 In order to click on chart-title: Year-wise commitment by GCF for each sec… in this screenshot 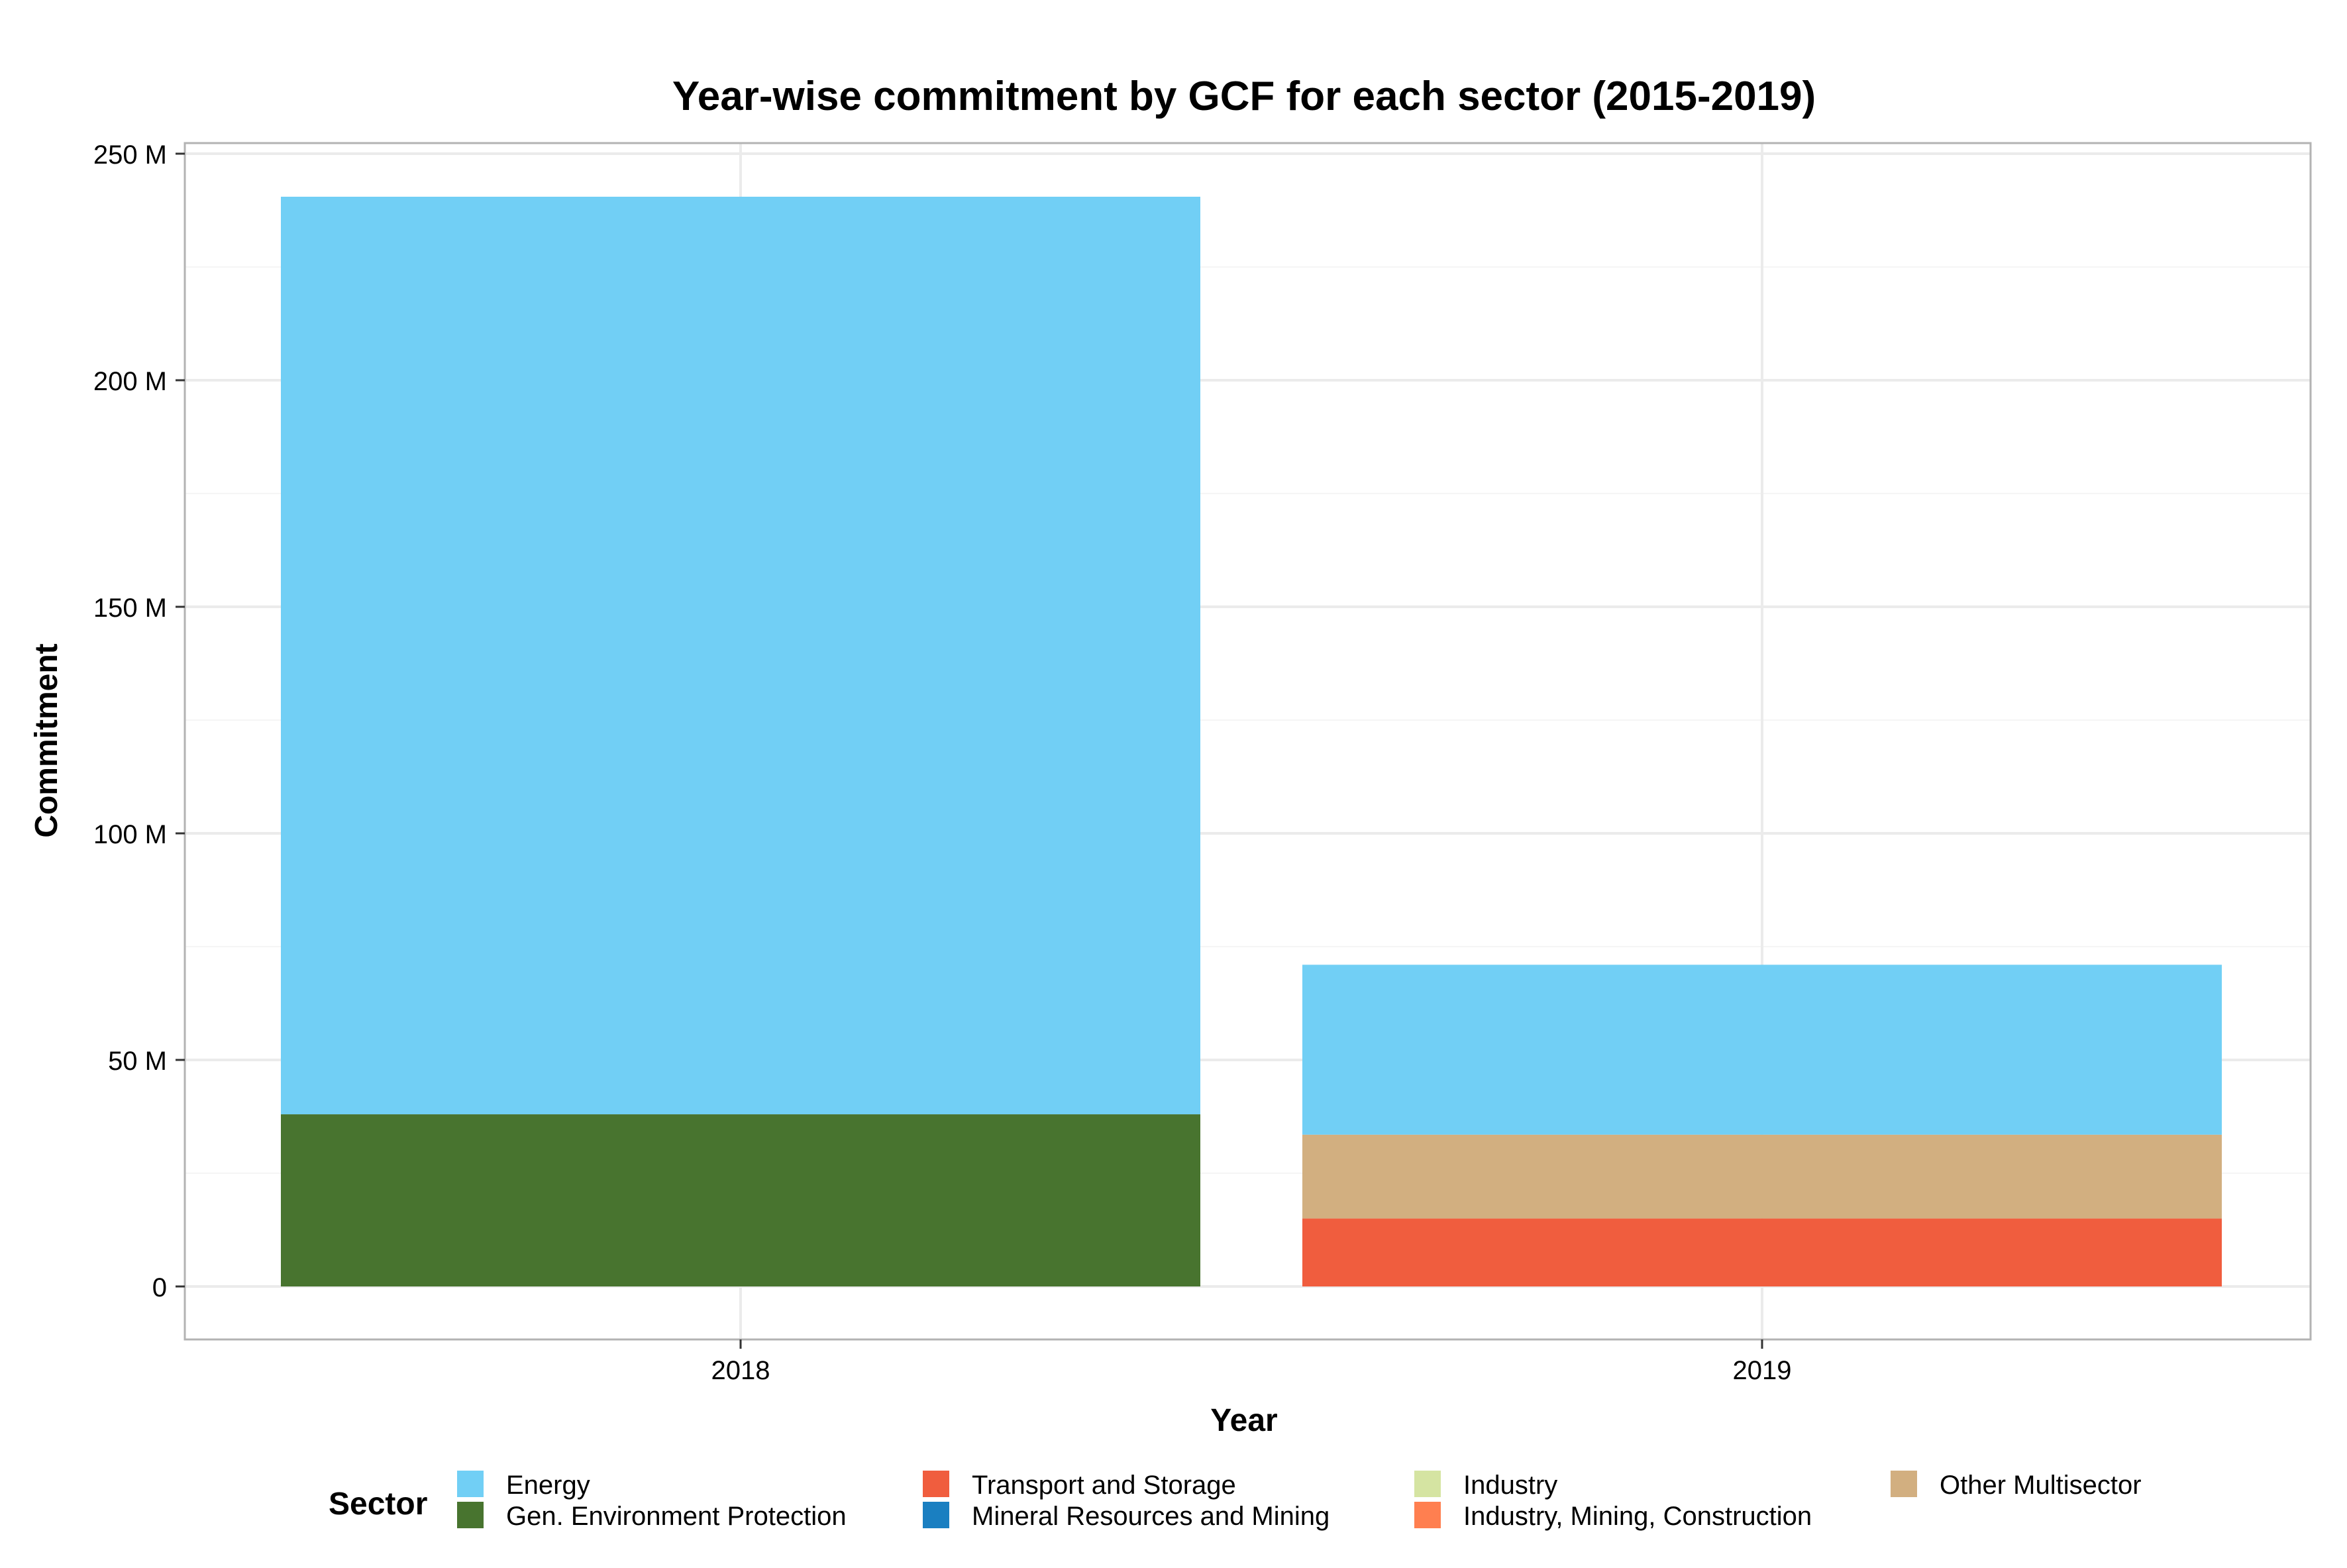, I will do `click(1244, 97)`.